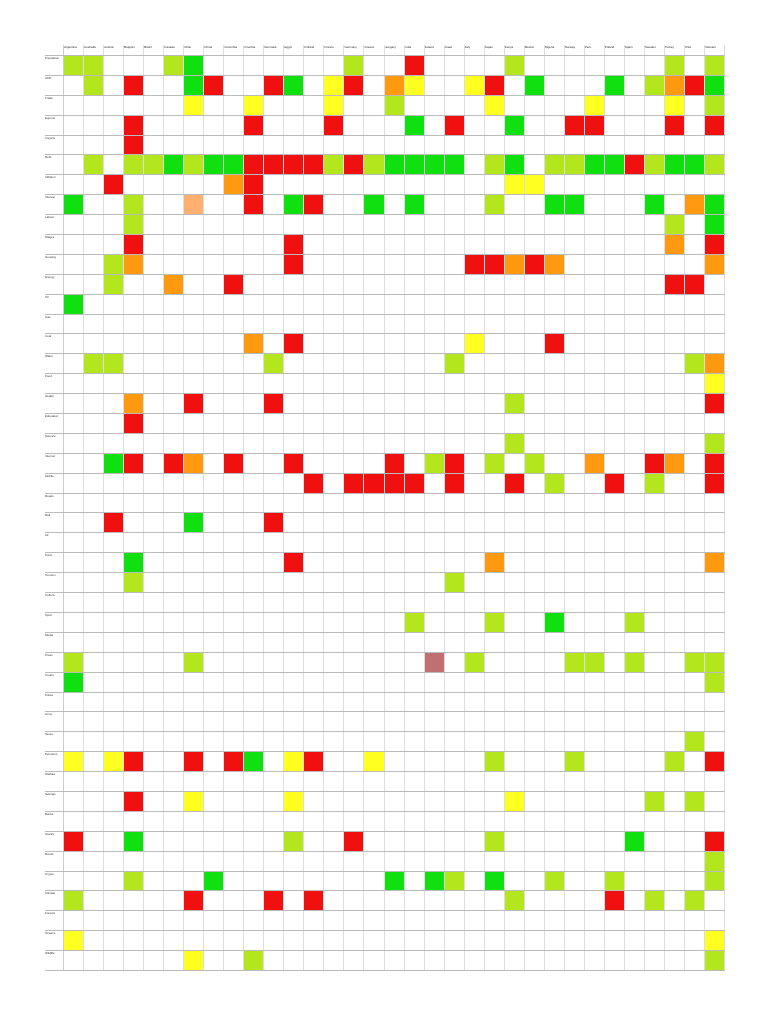  What do you see at coordinates (495, 50) in the screenshot?
I see `column-header: Japan` at bounding box center [495, 50].